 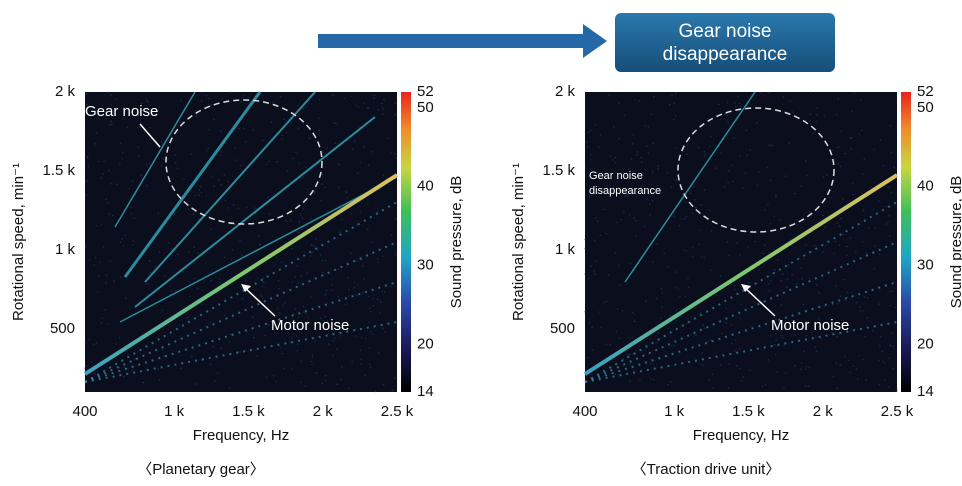 I want to click on annotation-arrow-head, so click(x=746, y=288).